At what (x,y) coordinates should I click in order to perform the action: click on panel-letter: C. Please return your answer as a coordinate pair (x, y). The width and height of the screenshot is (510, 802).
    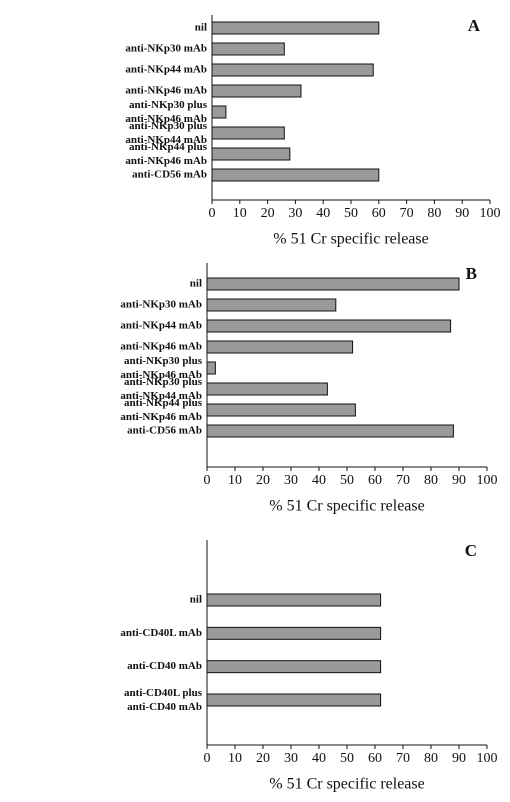
    Looking at the image, I should click on (471, 550).